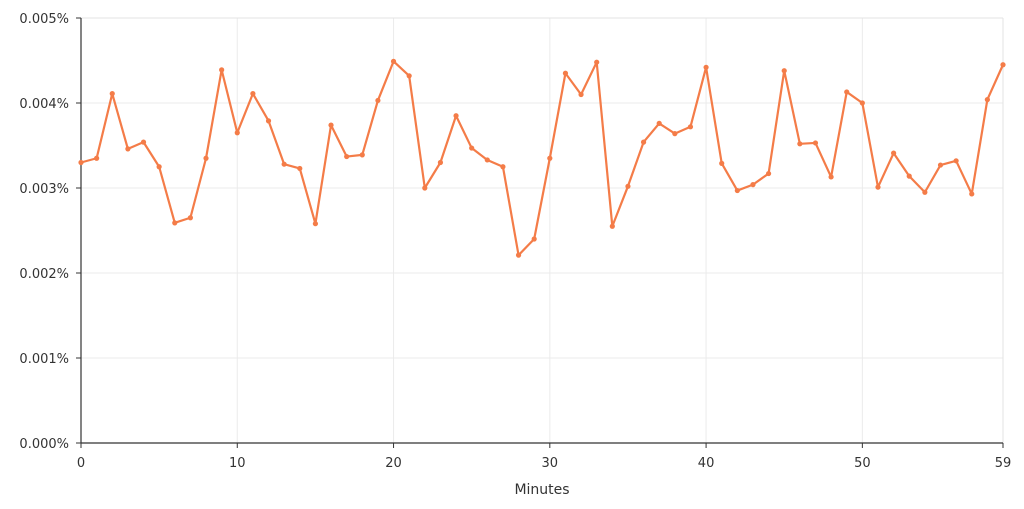  What do you see at coordinates (706, 463) in the screenshot?
I see `x-tick-label: 40` at bounding box center [706, 463].